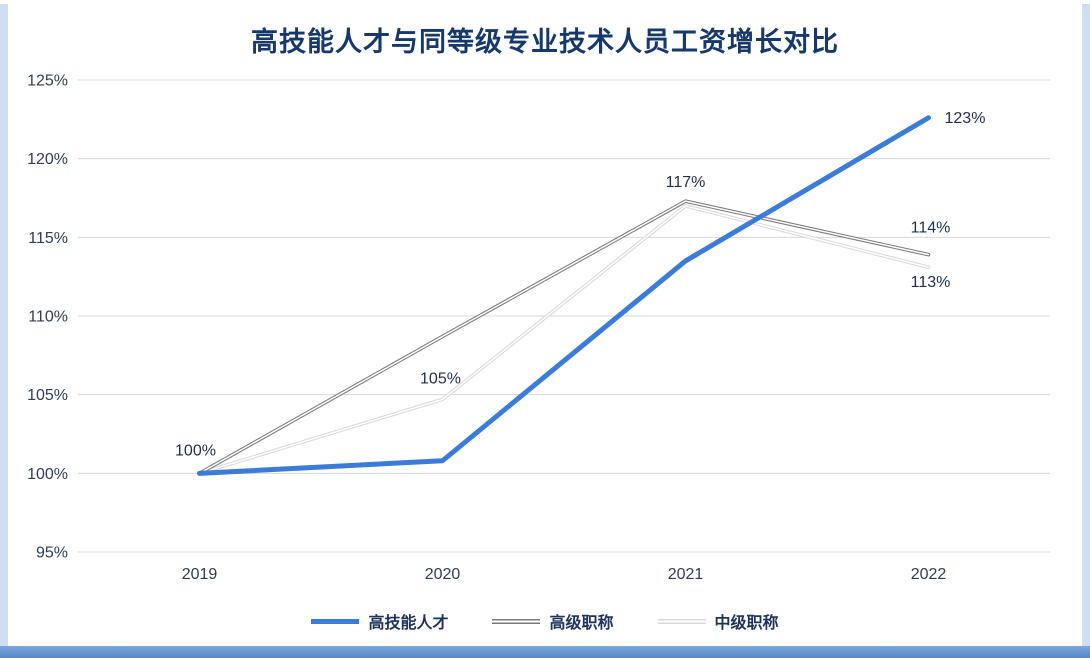 This screenshot has height=658, width=1090. What do you see at coordinates (443, 573) in the screenshot?
I see `x-tick-label: 2020` at bounding box center [443, 573].